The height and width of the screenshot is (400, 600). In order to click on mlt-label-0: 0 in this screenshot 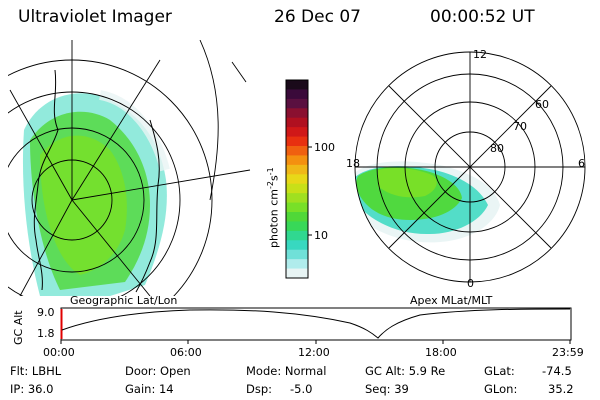, I will do `click(470, 283)`.